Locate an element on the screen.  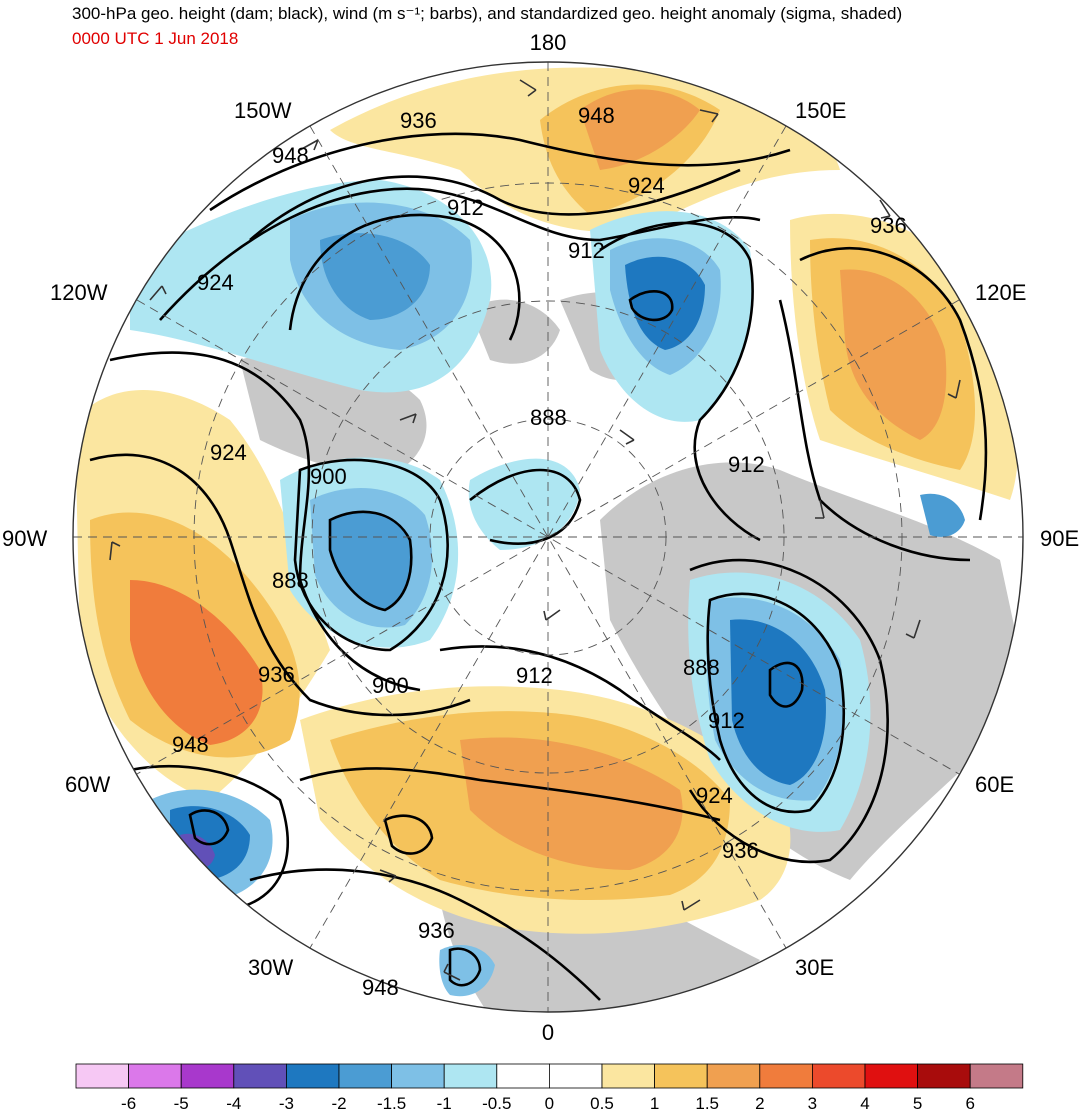
colorbar-tick-label: -4 is located at coordinates (233, 1103).